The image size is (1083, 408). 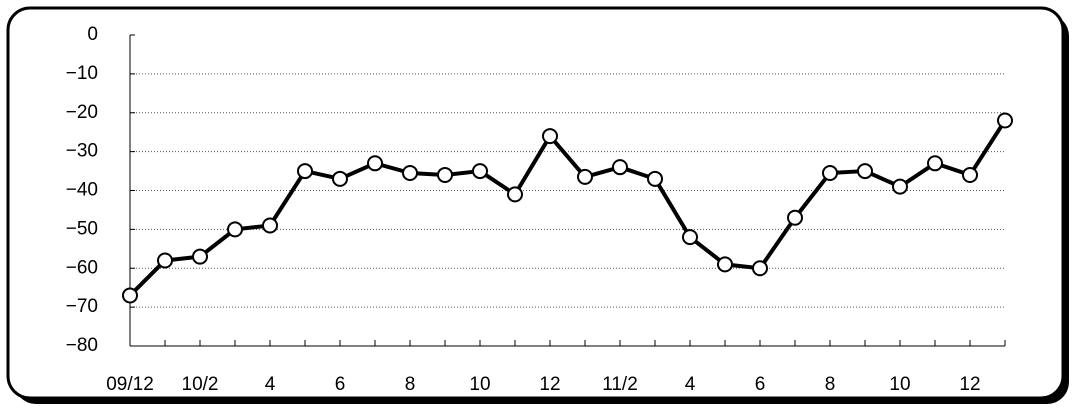 What do you see at coordinates (82, 345) in the screenshot?
I see `y-tick-label: −80` at bounding box center [82, 345].